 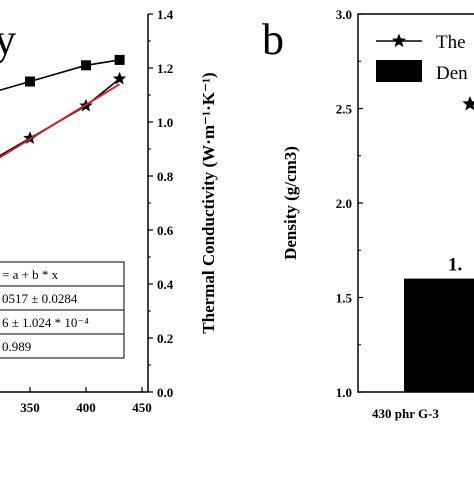 What do you see at coordinates (439, 335) in the screenshot?
I see `bar` at bounding box center [439, 335].